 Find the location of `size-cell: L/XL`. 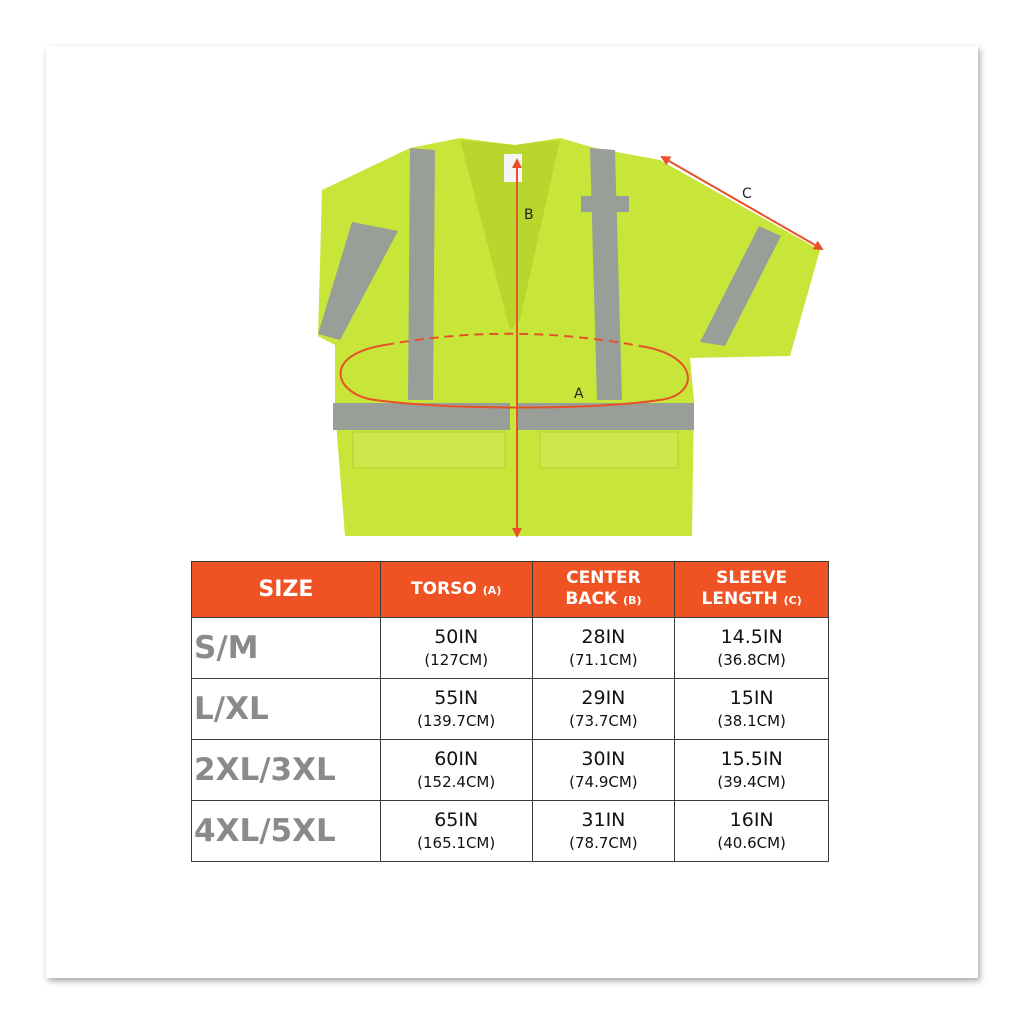

size-cell: L/XL is located at coordinates (286, 709).